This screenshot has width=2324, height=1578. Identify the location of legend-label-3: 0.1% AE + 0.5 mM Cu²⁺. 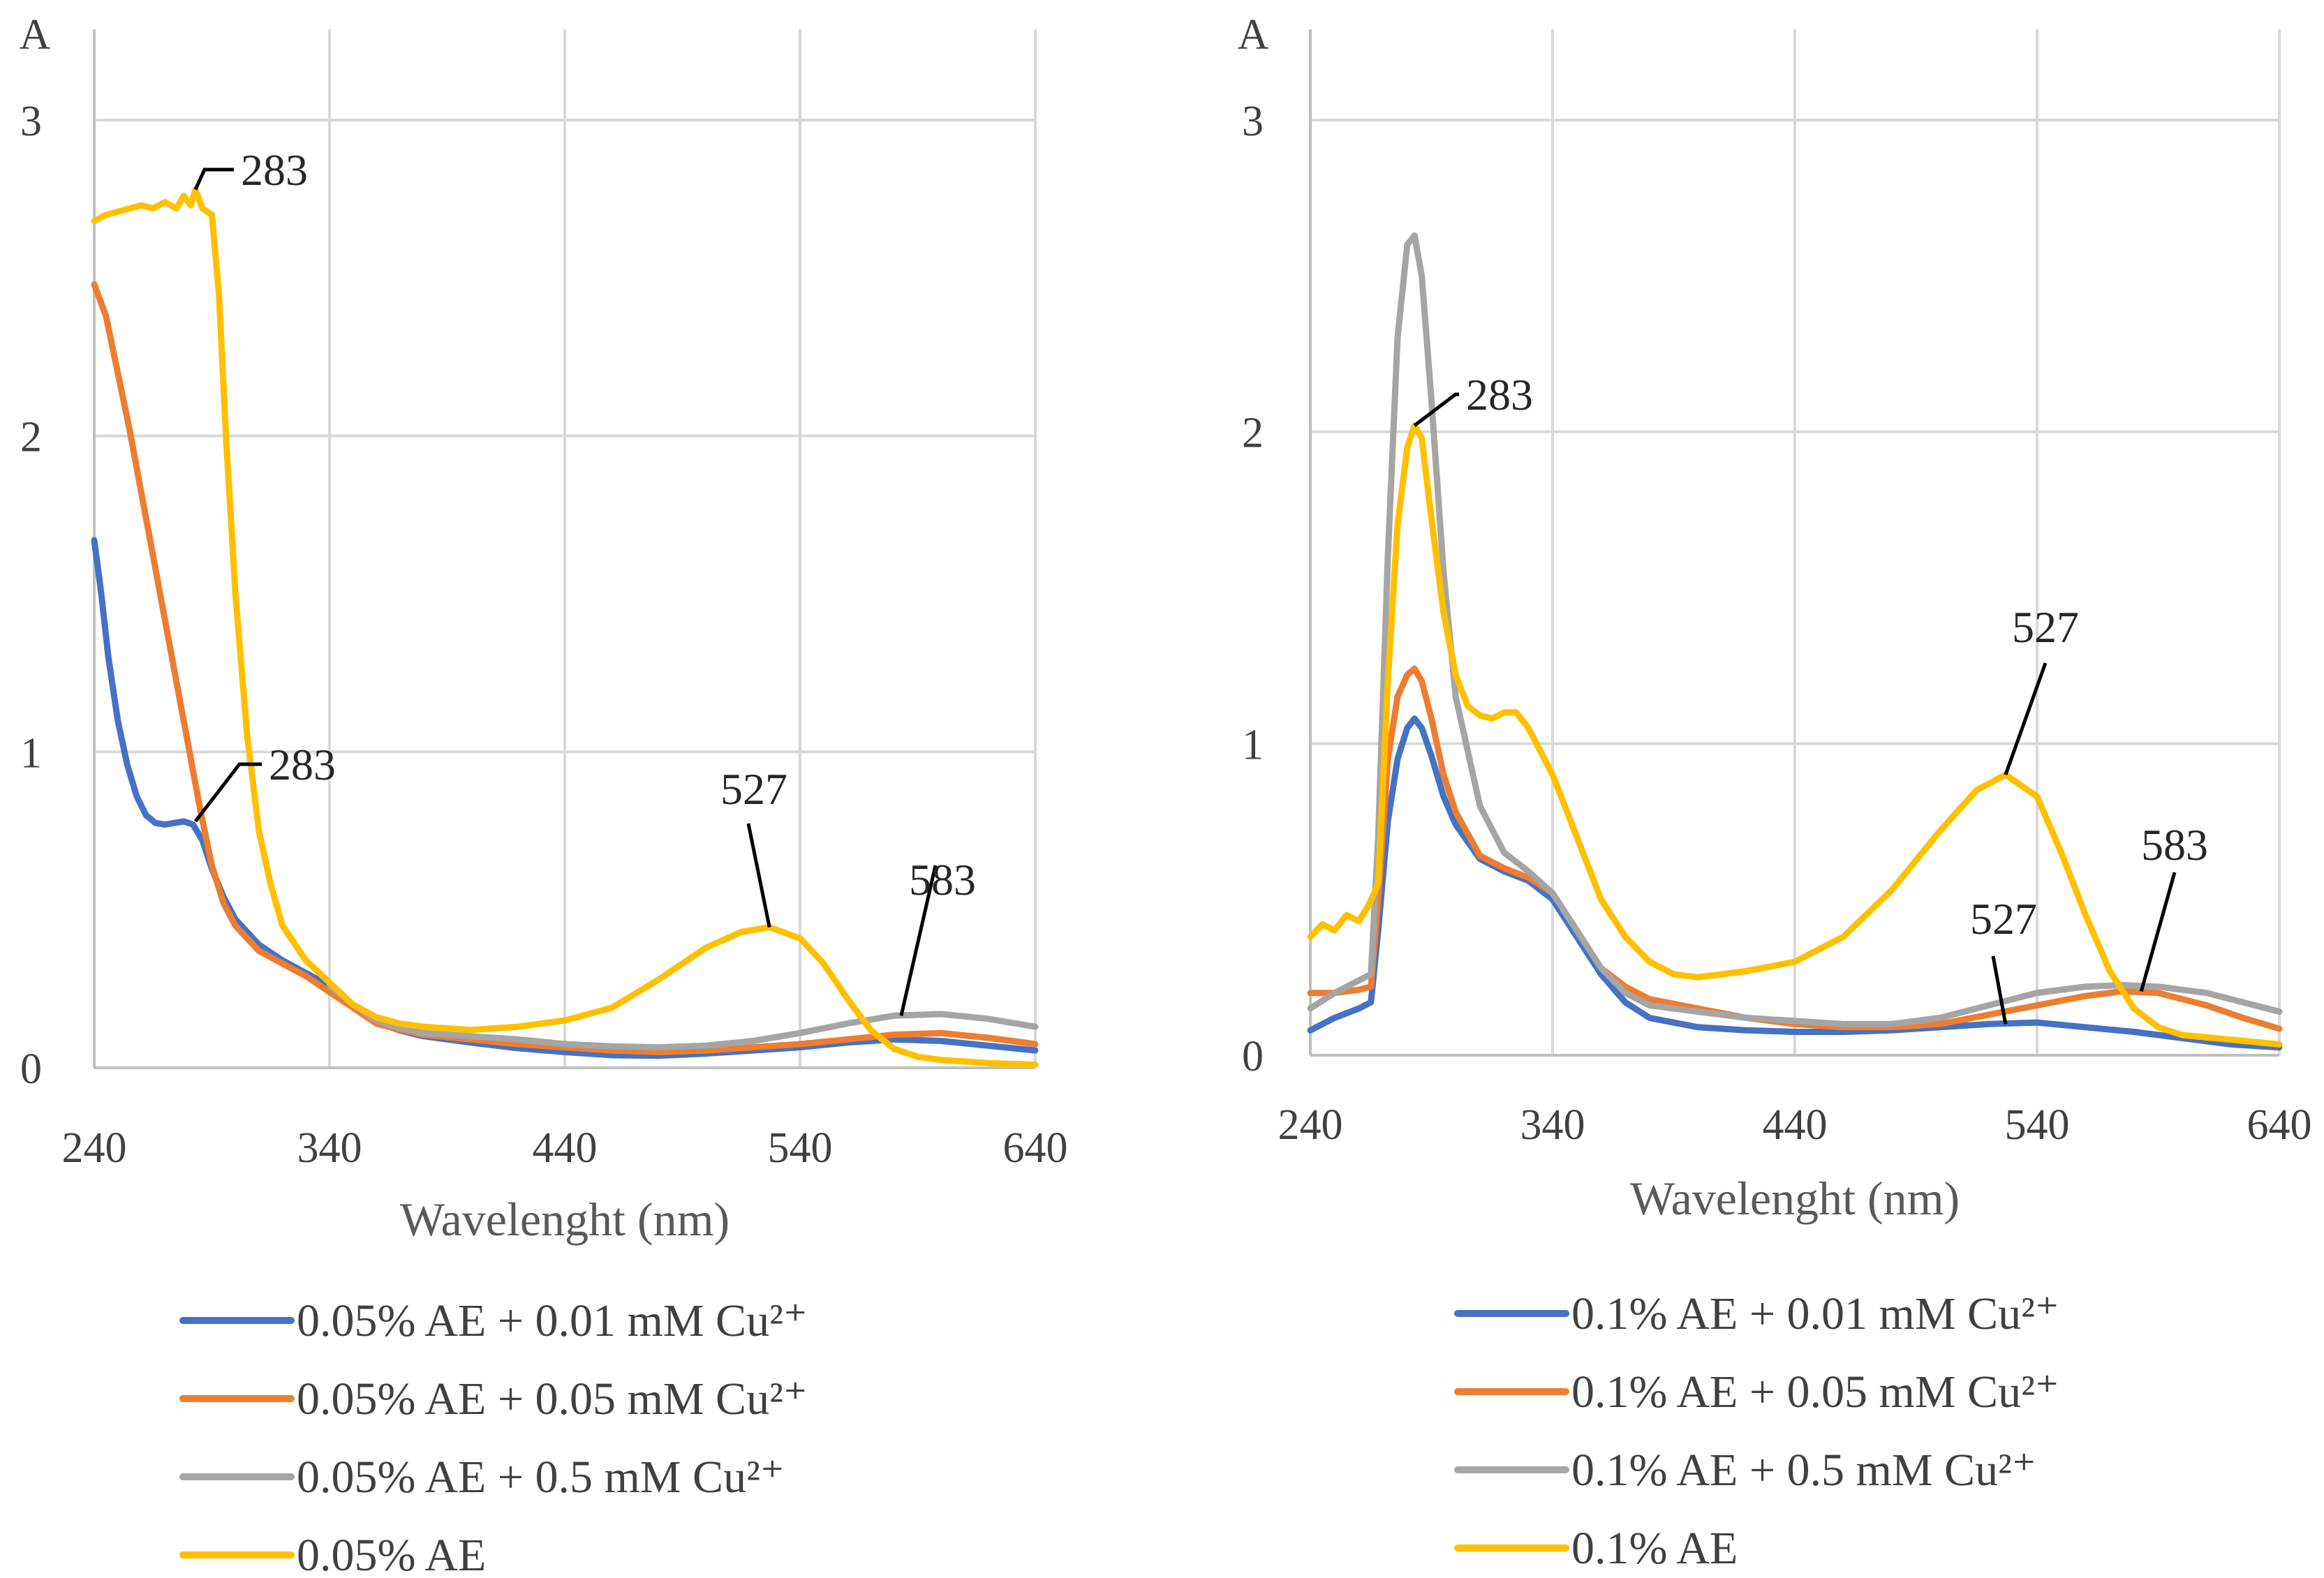
(1803, 1470).